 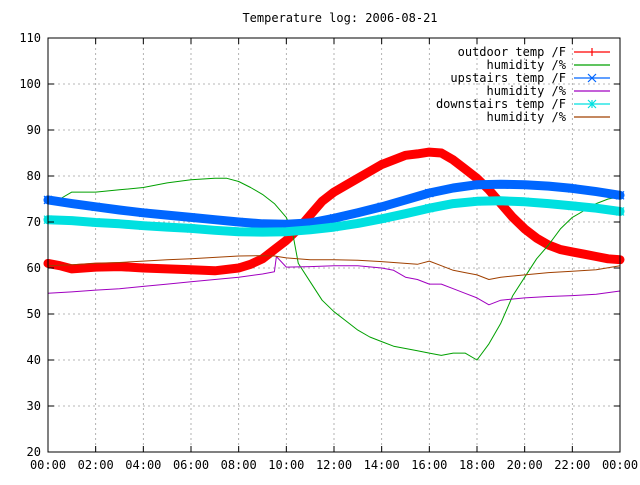 What do you see at coordinates (30, 84) in the screenshot?
I see `y-tick-label: 100` at bounding box center [30, 84].